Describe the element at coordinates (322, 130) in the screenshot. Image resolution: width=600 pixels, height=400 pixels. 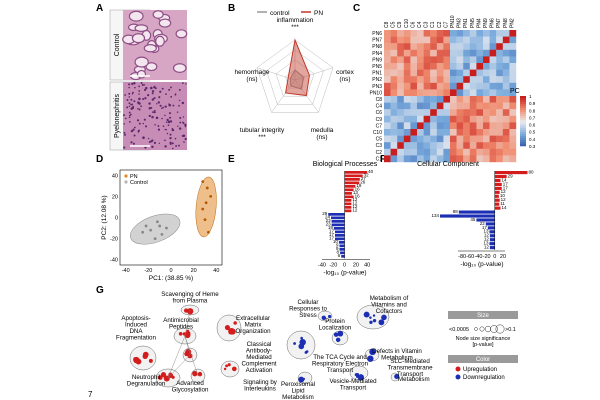
I see `radar-axis-label: medulla` at that location.